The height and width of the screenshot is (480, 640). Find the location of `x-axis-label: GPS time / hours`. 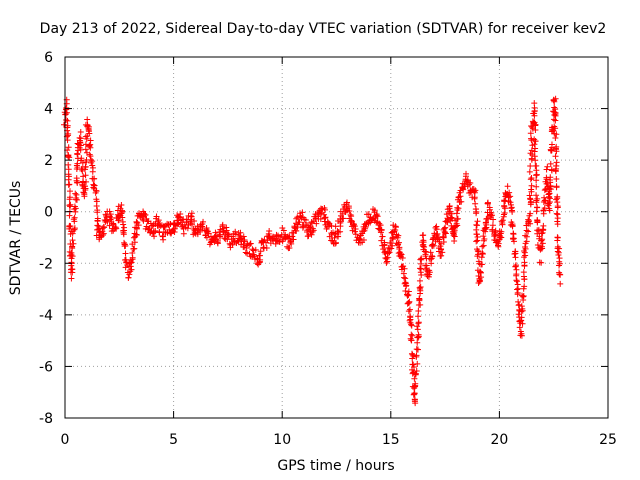

x-axis-label: GPS time / hours is located at coordinates (335, 466).